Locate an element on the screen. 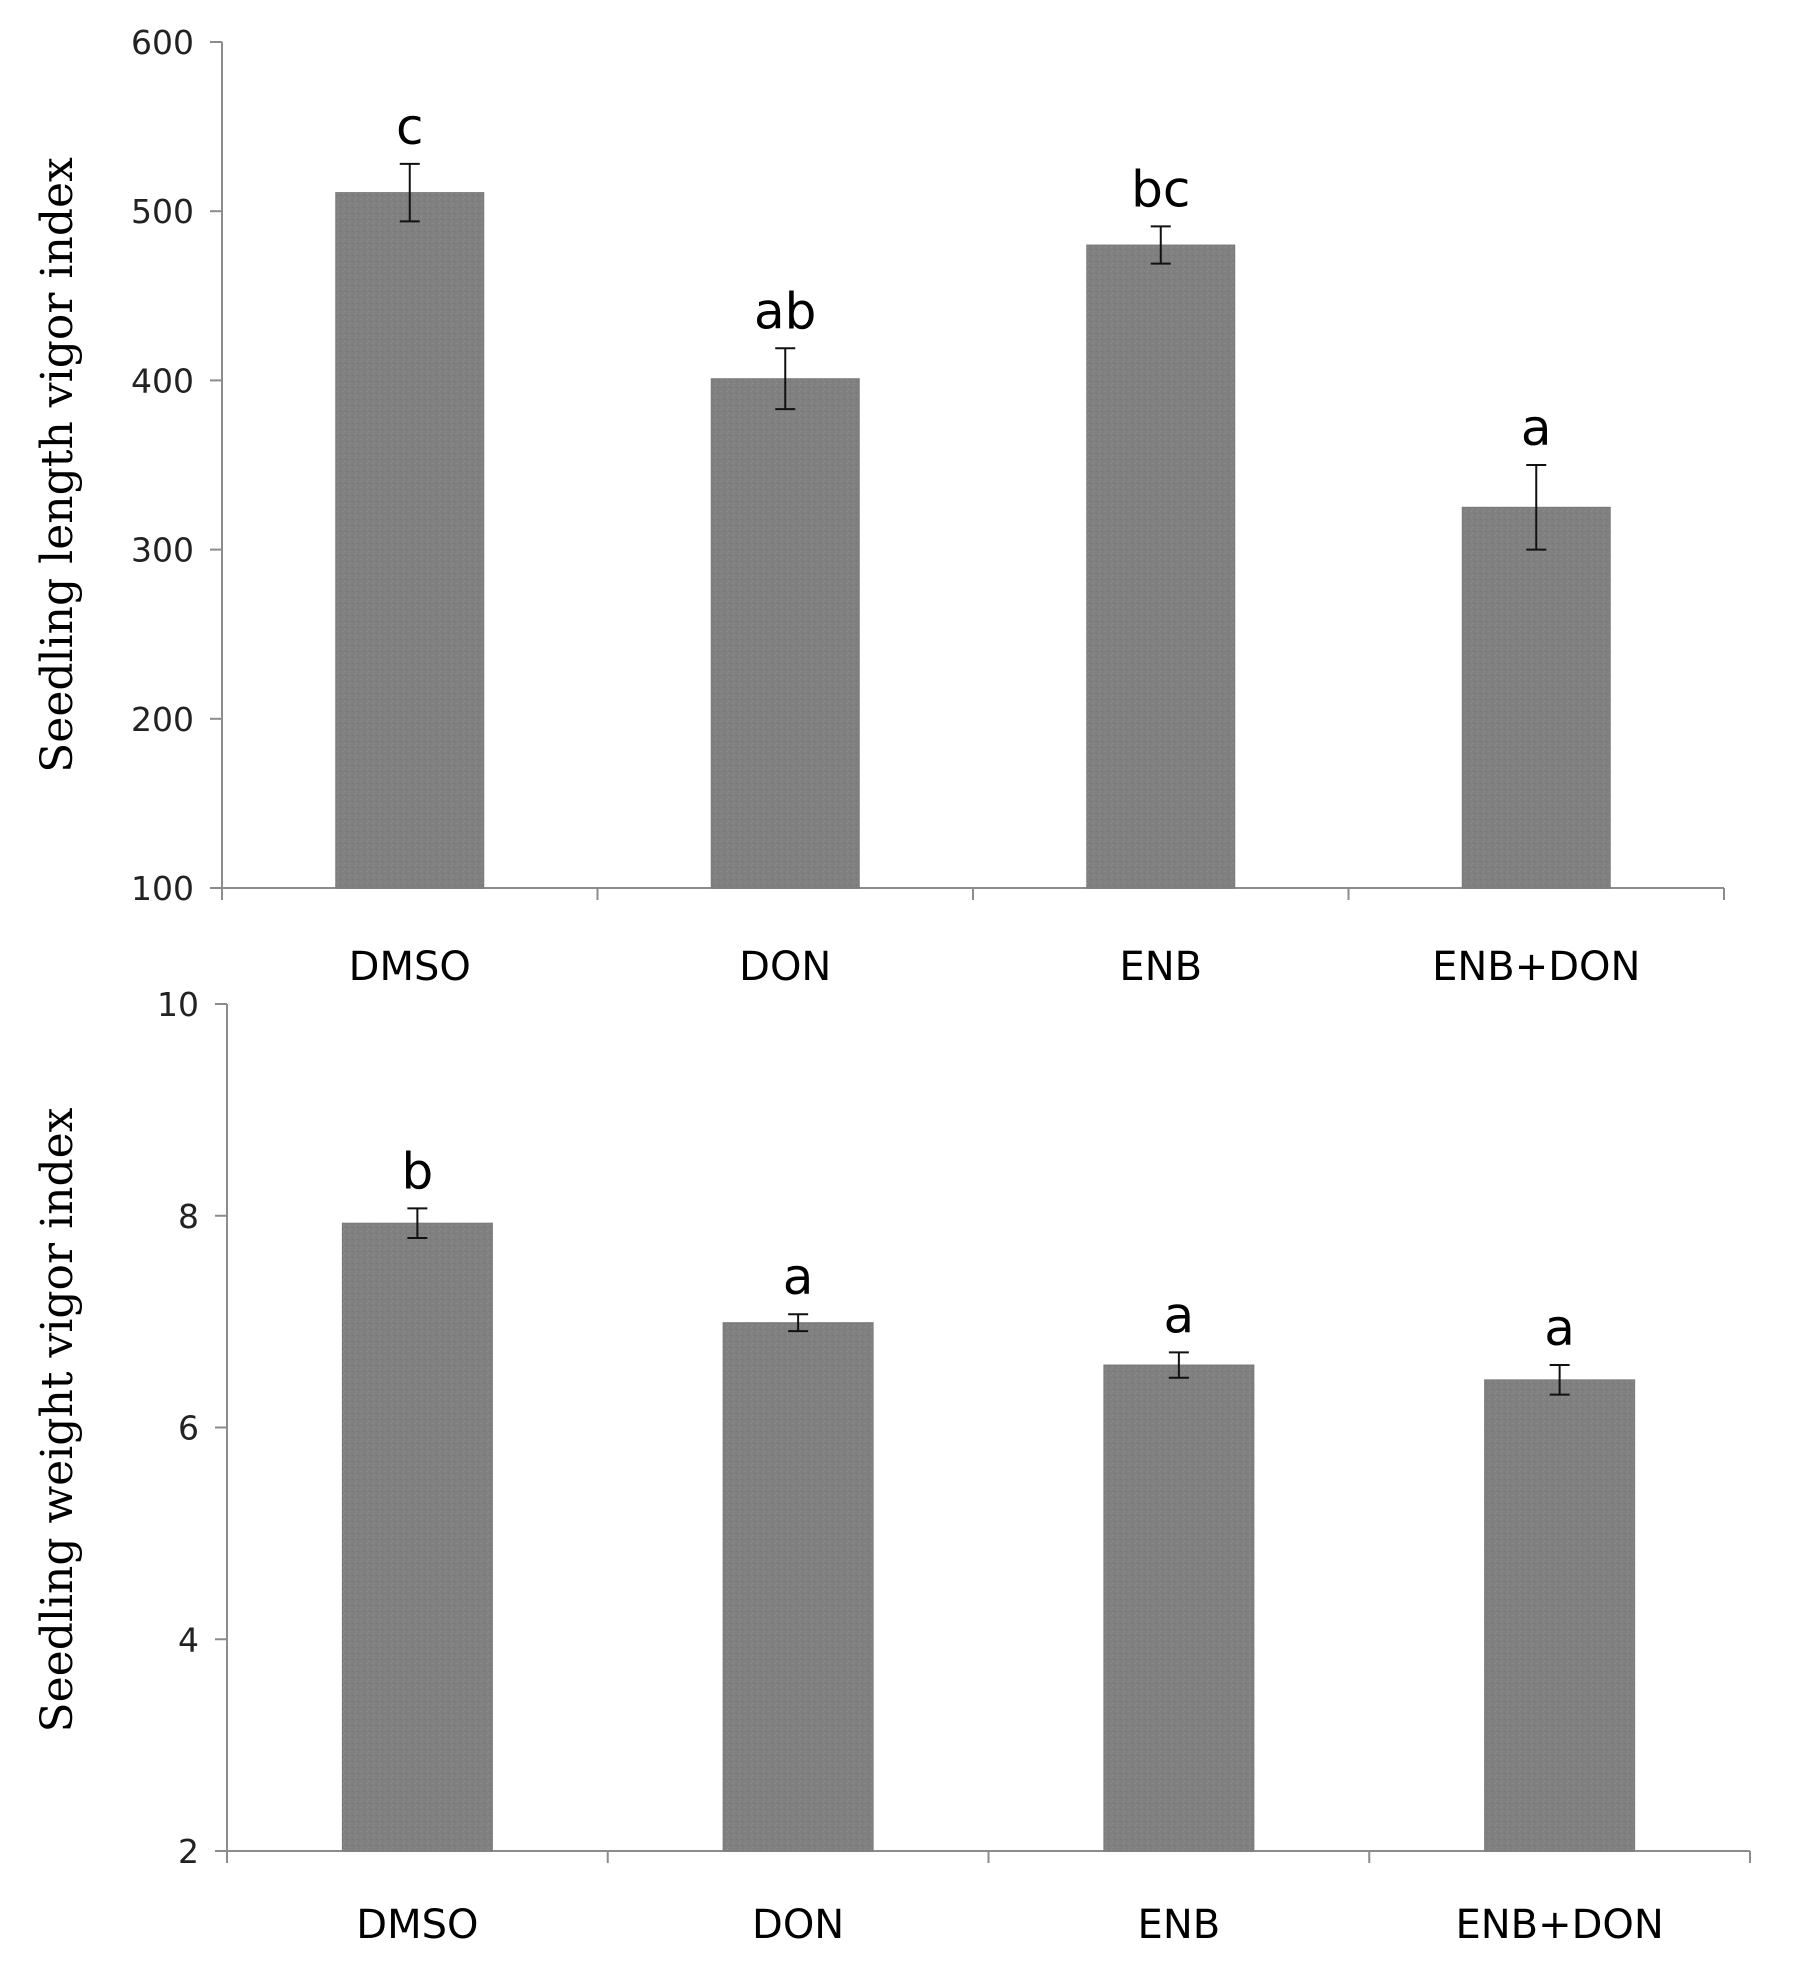 Image resolution: width=1794 pixels, height=1969 pixels. y-tick-label: 6 is located at coordinates (188, 1428).